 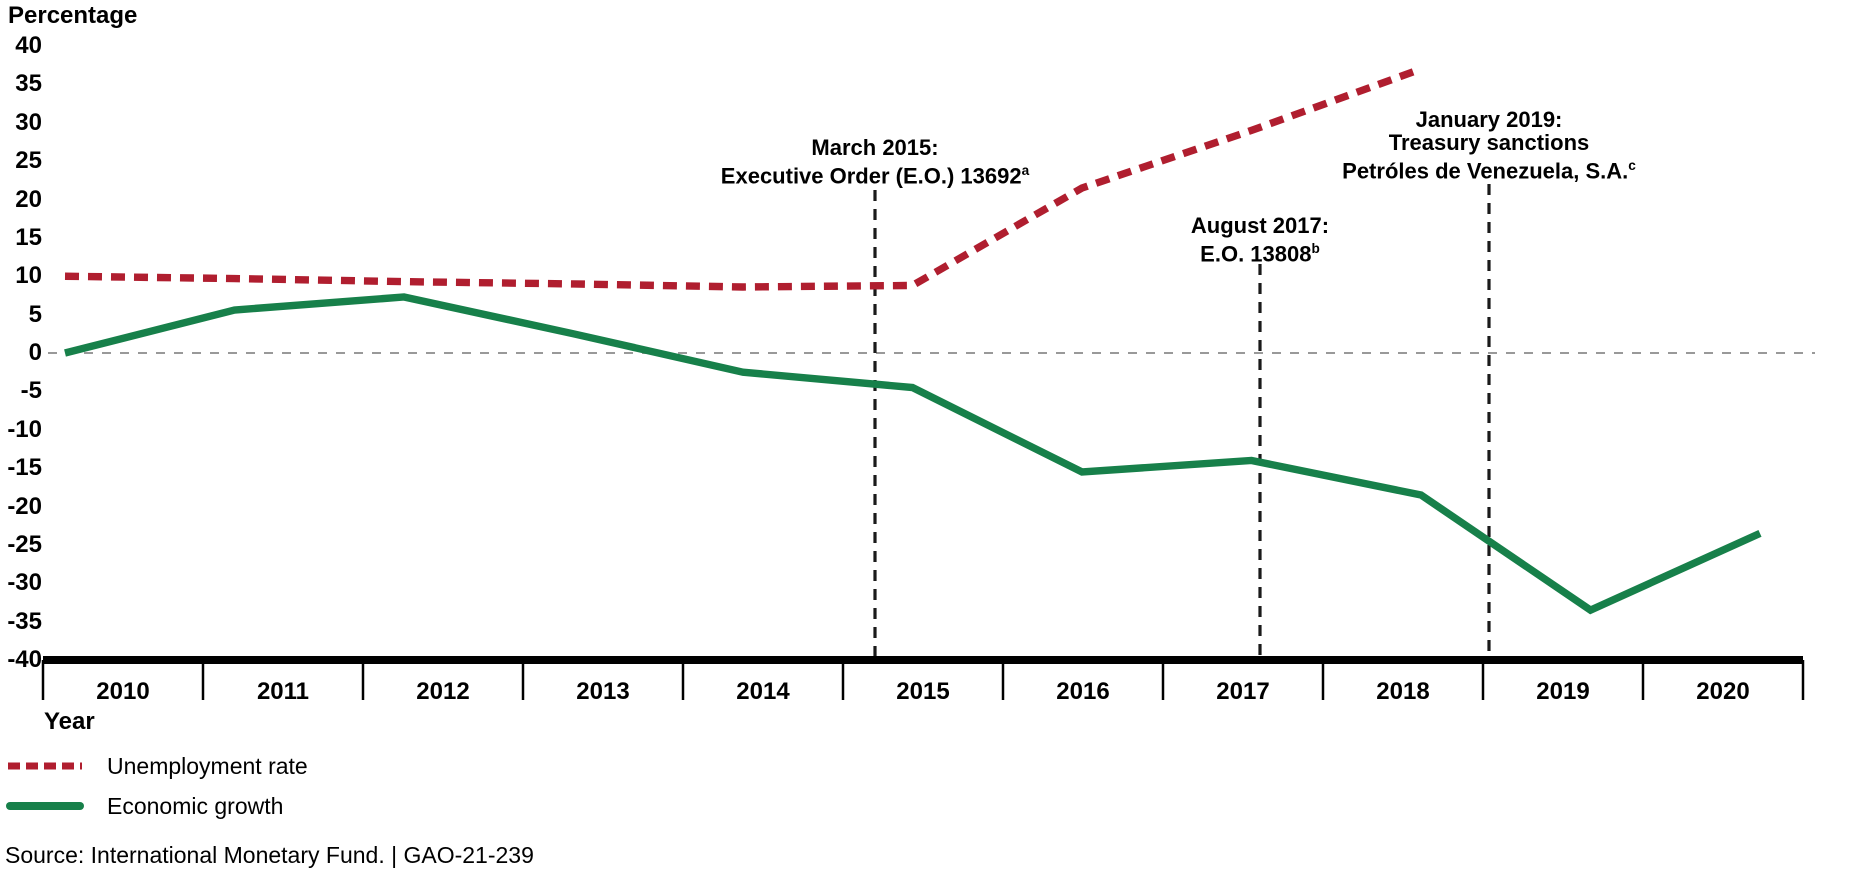 I want to click on chart-legend: Unemployment rate Economic growth, so click(x=156, y=786).